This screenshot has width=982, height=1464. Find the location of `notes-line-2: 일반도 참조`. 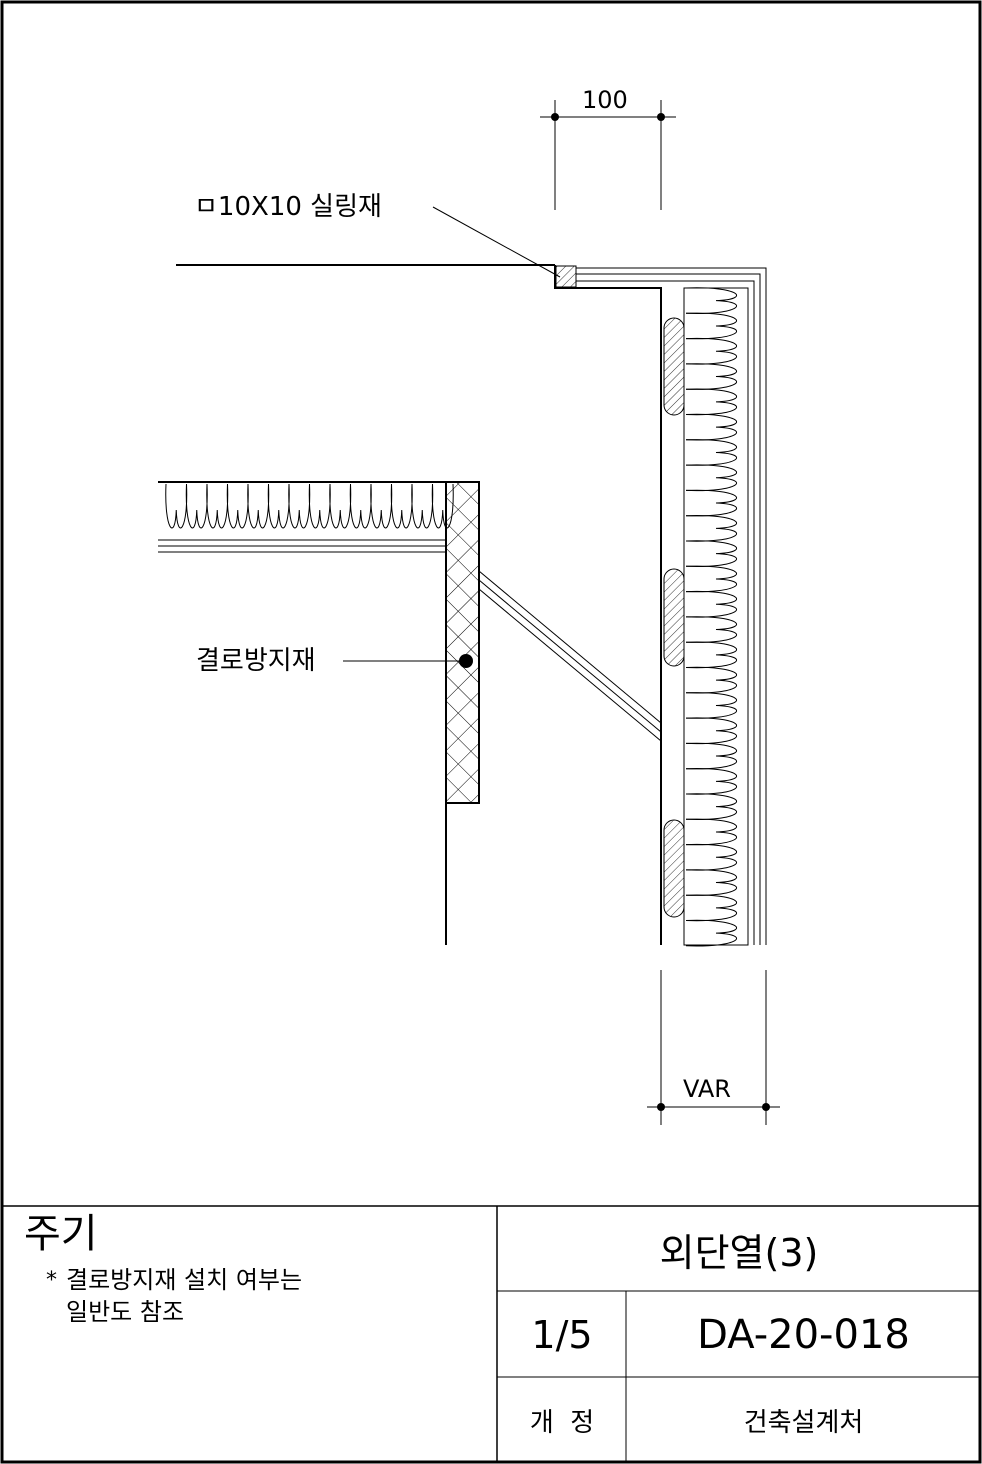

notes-line-2: 일반도 참조 is located at coordinates (125, 1312).